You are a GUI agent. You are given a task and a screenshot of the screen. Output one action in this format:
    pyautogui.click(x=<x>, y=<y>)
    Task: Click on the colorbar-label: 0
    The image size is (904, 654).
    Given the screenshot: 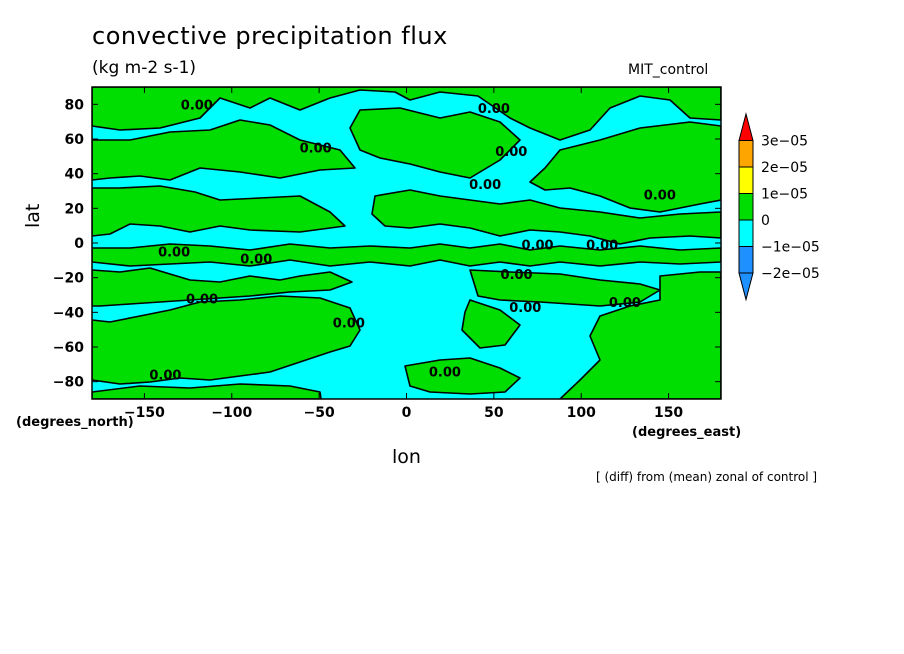 What is the action you would take?
    pyautogui.click(x=765, y=221)
    